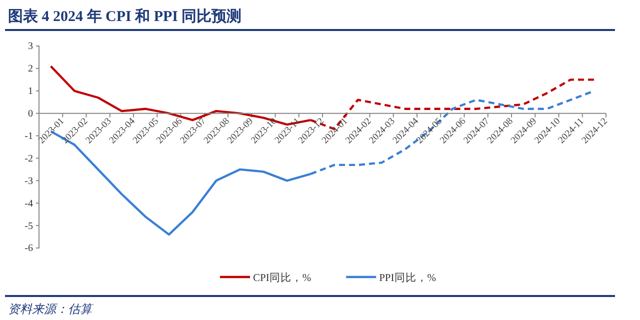 This screenshot has width=640, height=320. I want to click on y-tick-label: 0, so click(30, 114).